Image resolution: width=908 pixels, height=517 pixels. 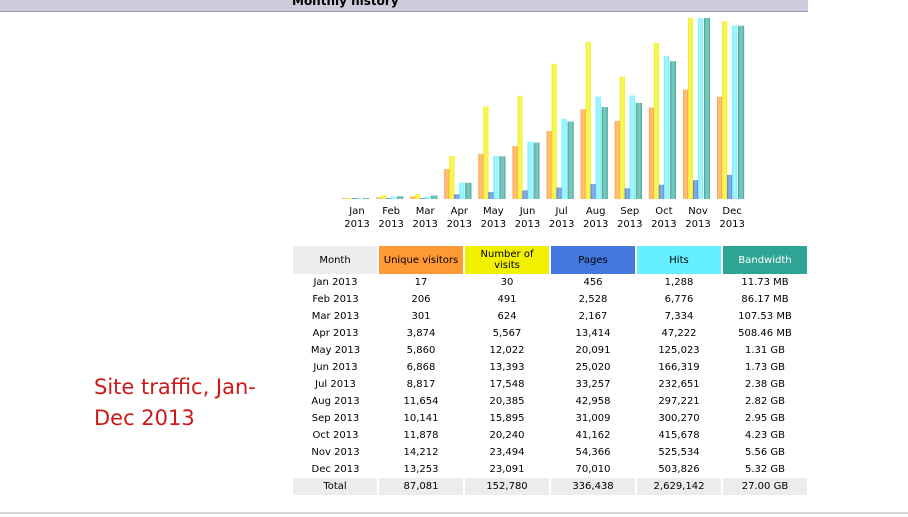 I want to click on bar-visits-apr, so click(x=452, y=177).